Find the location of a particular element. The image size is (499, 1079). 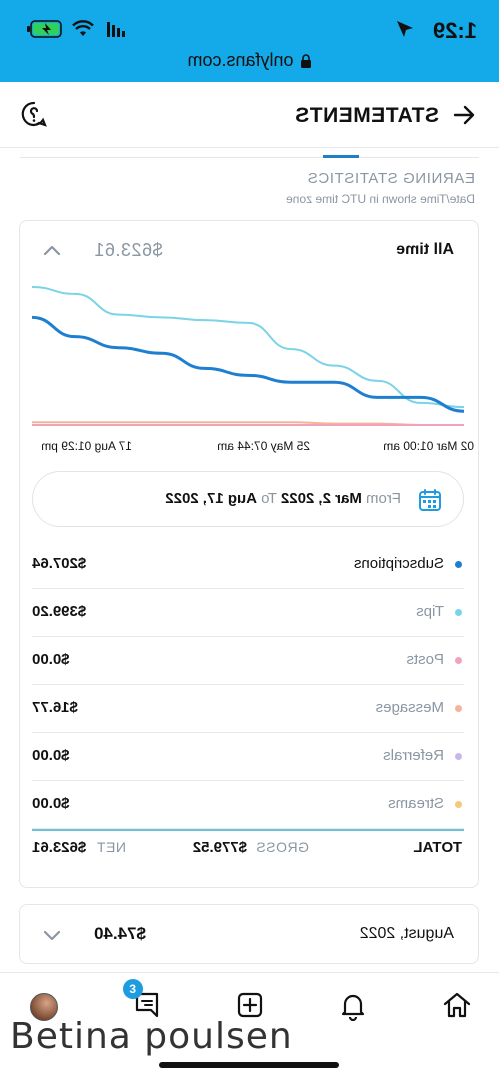

month-label: August, 2022 is located at coordinates (406, 933).